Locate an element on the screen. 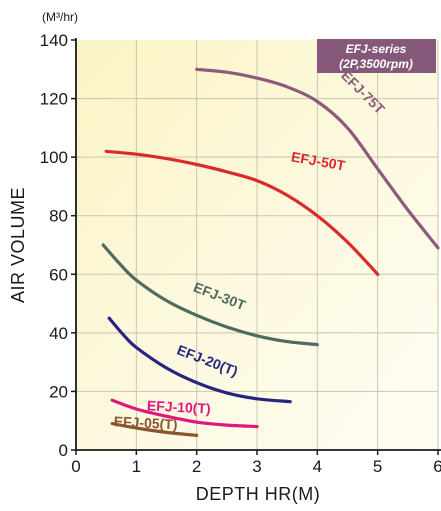  x-tick-label: 0 is located at coordinates (75, 466).